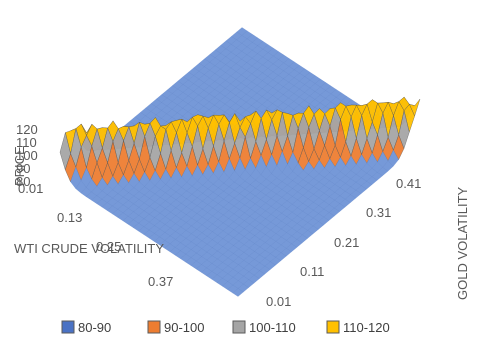 Image resolution: width=477 pixels, height=349 pixels. I want to click on legend-label: 90-100, so click(184, 327).